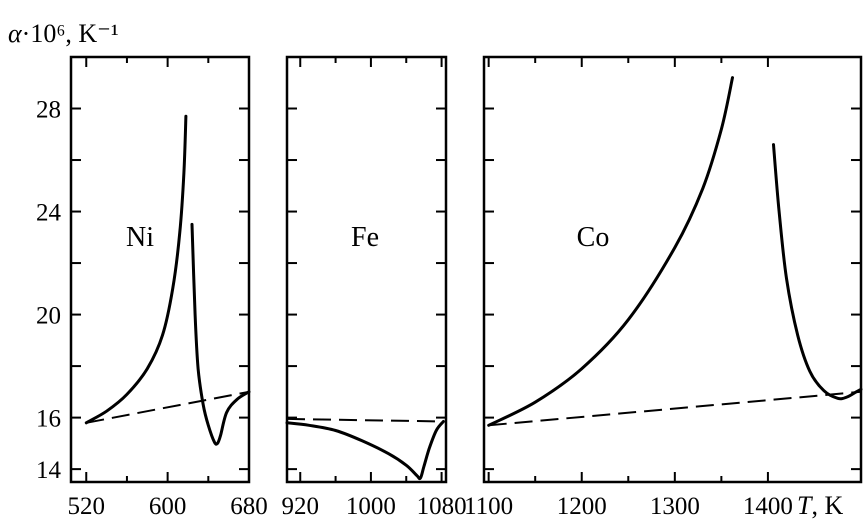  I want to click on x-tick-label: 920, so click(301, 506).